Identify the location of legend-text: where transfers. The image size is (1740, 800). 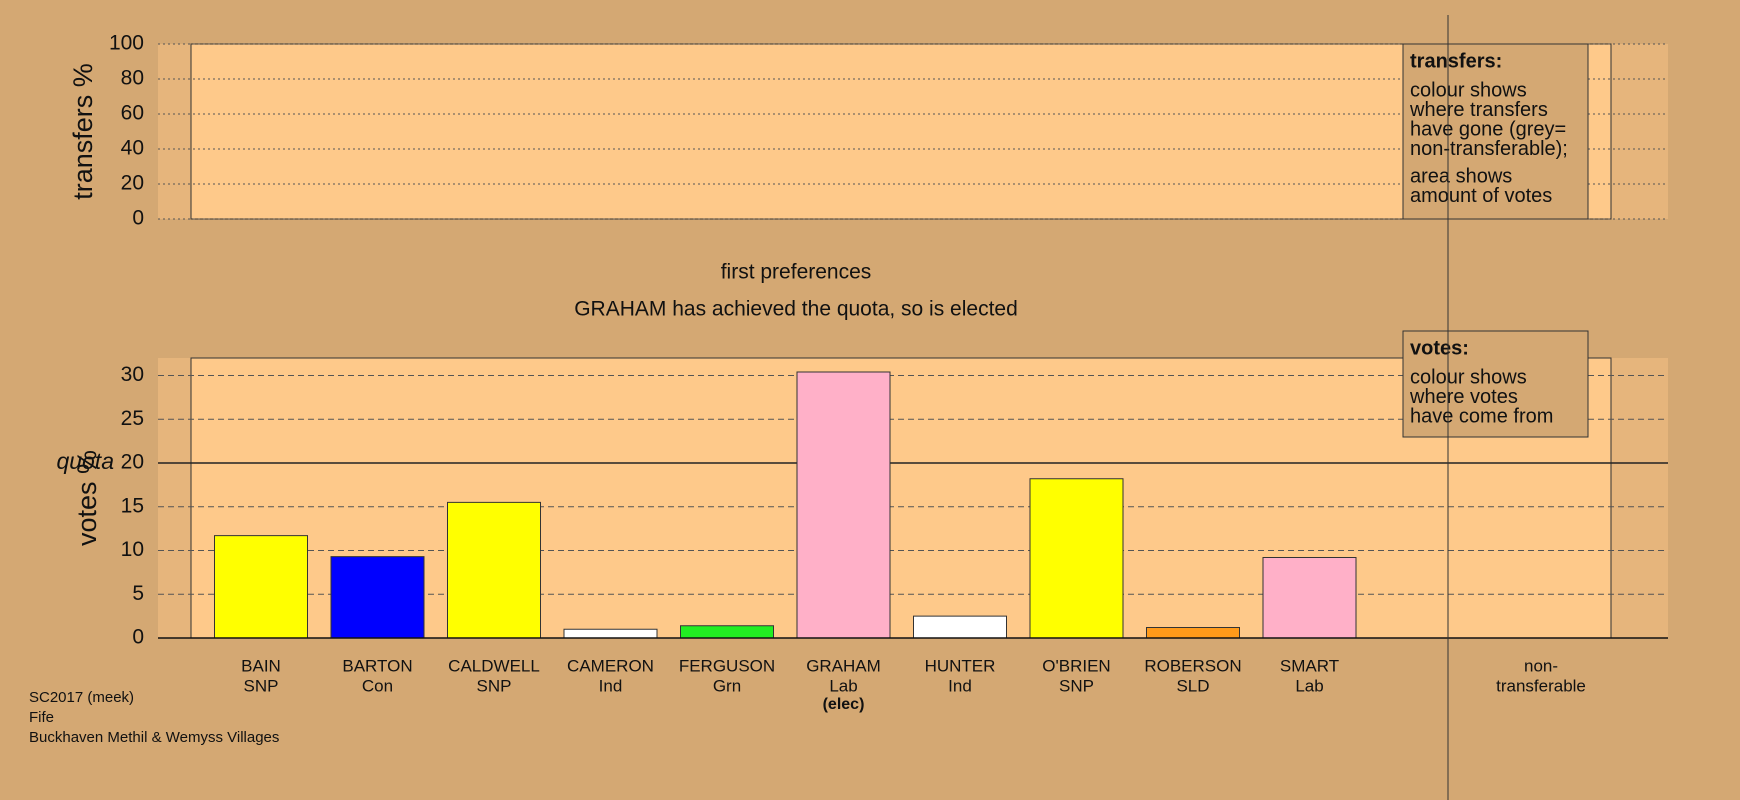
(1478, 110).